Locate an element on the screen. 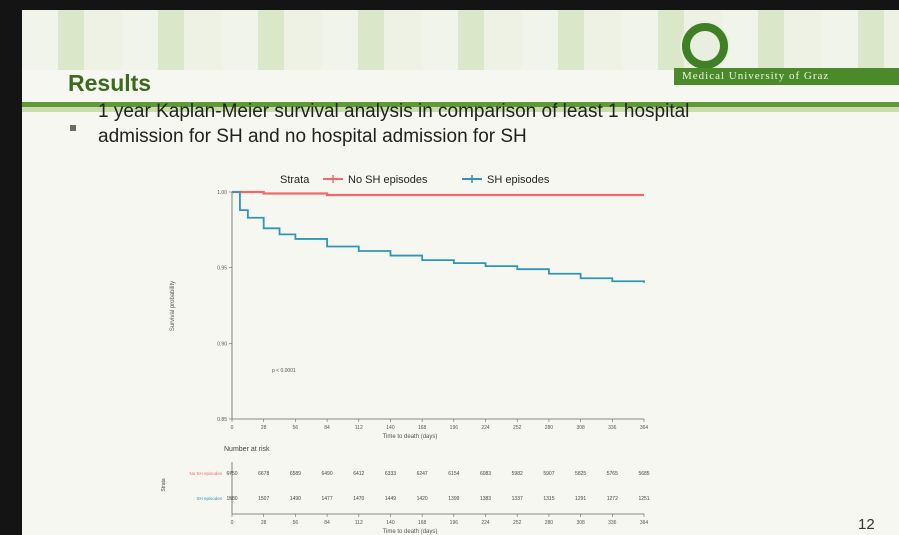  legend-entry-no-sh: No SH episodes is located at coordinates (388, 180).